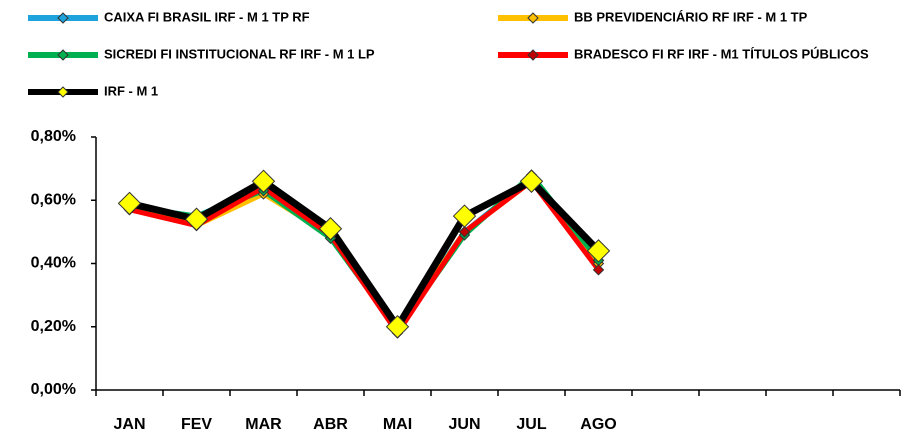  Describe the element at coordinates (397, 424) in the screenshot. I see `x-tick-label: MAI` at that location.